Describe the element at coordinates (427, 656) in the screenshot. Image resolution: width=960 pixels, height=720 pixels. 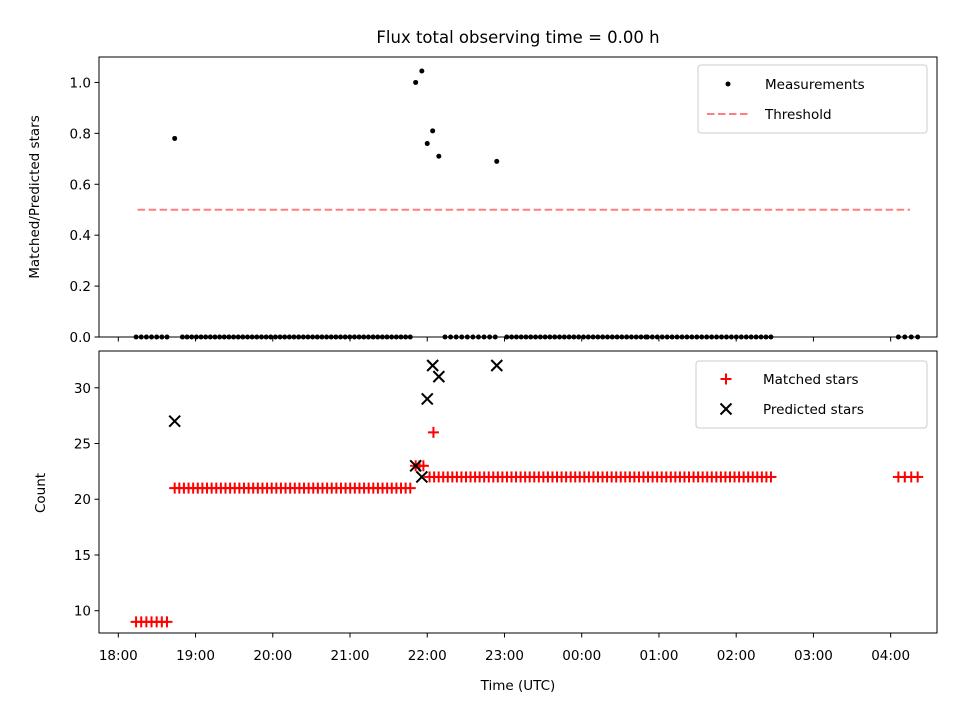
I see `x-tick-label: 22:00` at that location.